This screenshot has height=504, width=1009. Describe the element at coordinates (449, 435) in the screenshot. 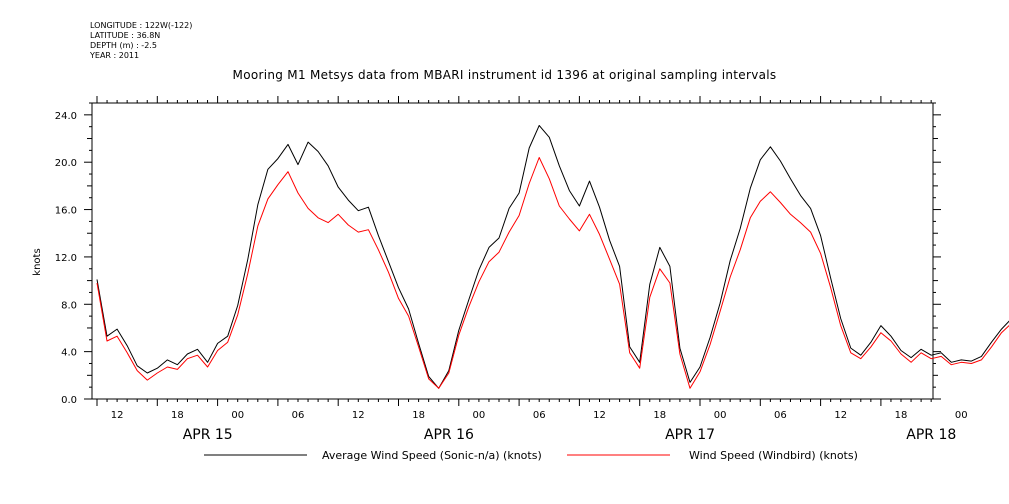

I see `x-day-label: APR 16` at that location.